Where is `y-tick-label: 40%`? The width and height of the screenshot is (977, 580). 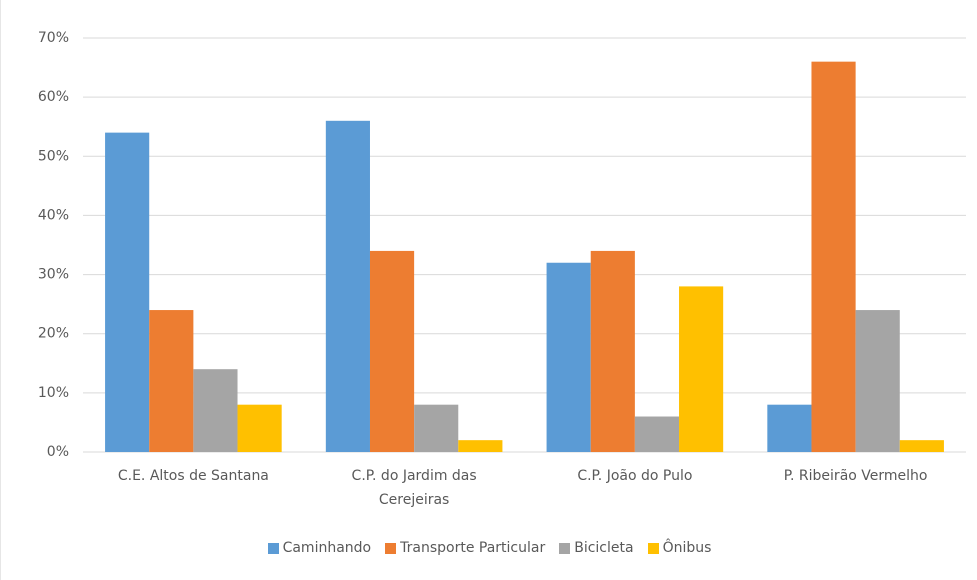 y-tick-label: 40% is located at coordinates (53, 215).